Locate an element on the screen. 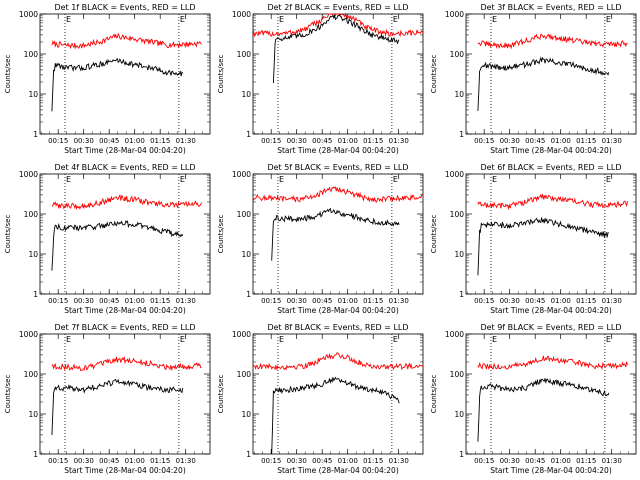  panel-title: Det 8f BLACK = Events, RED = LLD is located at coordinates (337, 327).